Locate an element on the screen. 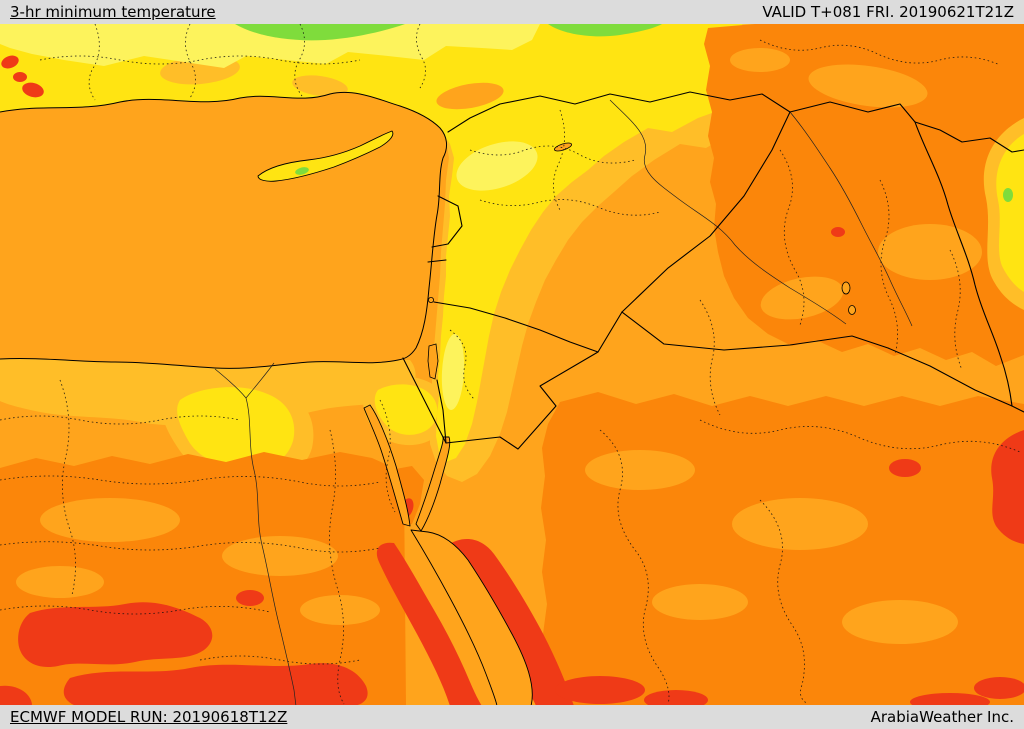 The image size is (1024, 729). model-run-label: ECMWF MODEL RUN: 20190618T12Z is located at coordinates (149, 717).